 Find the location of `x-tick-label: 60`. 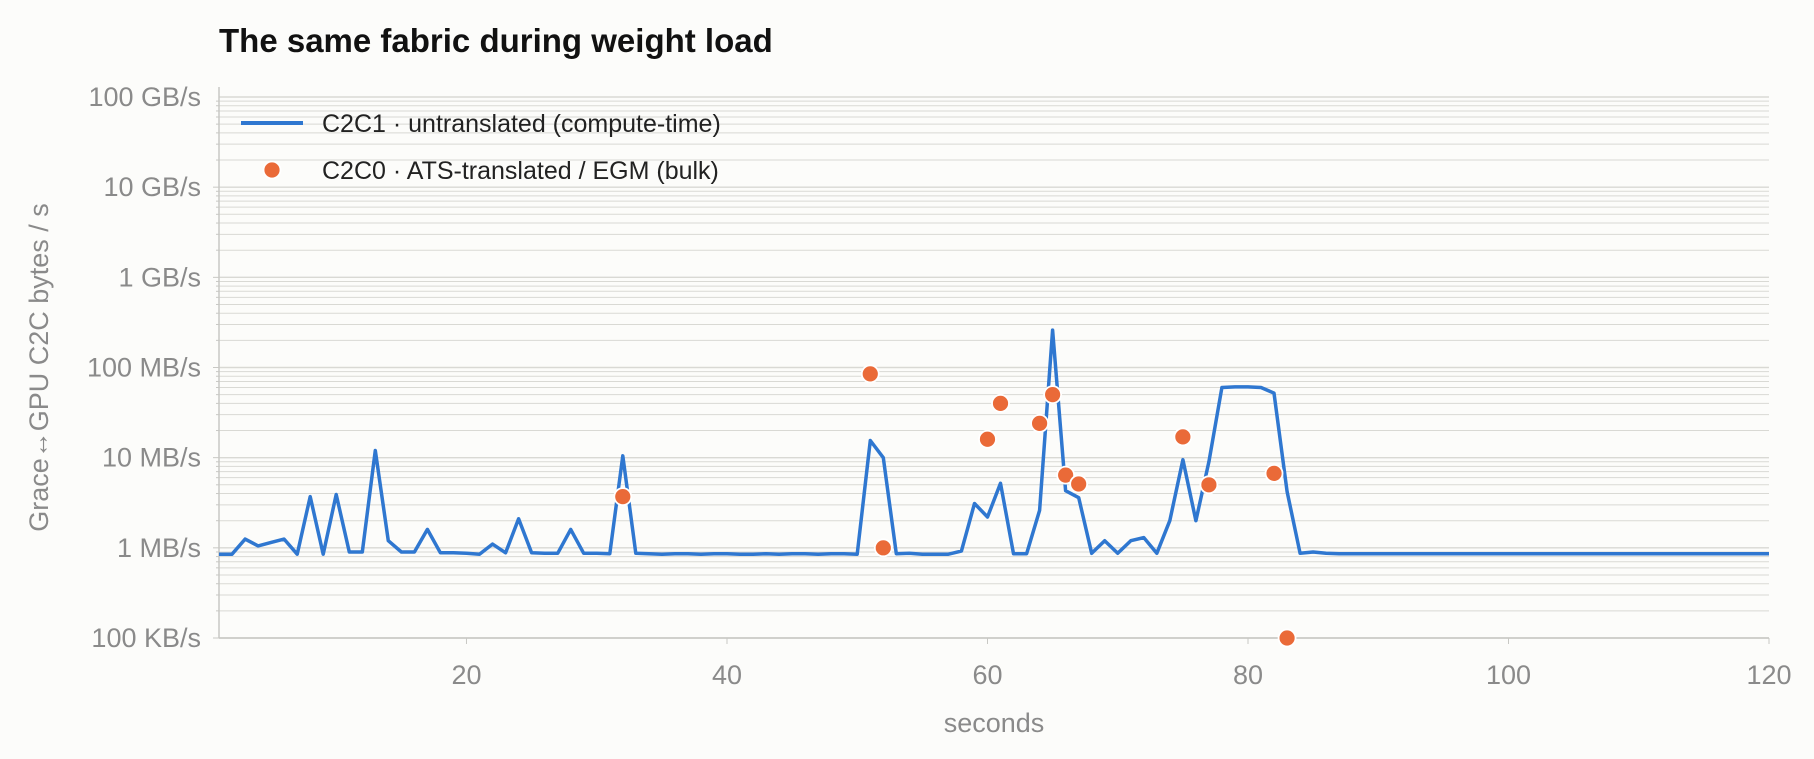

x-tick-label: 60 is located at coordinates (987, 675).